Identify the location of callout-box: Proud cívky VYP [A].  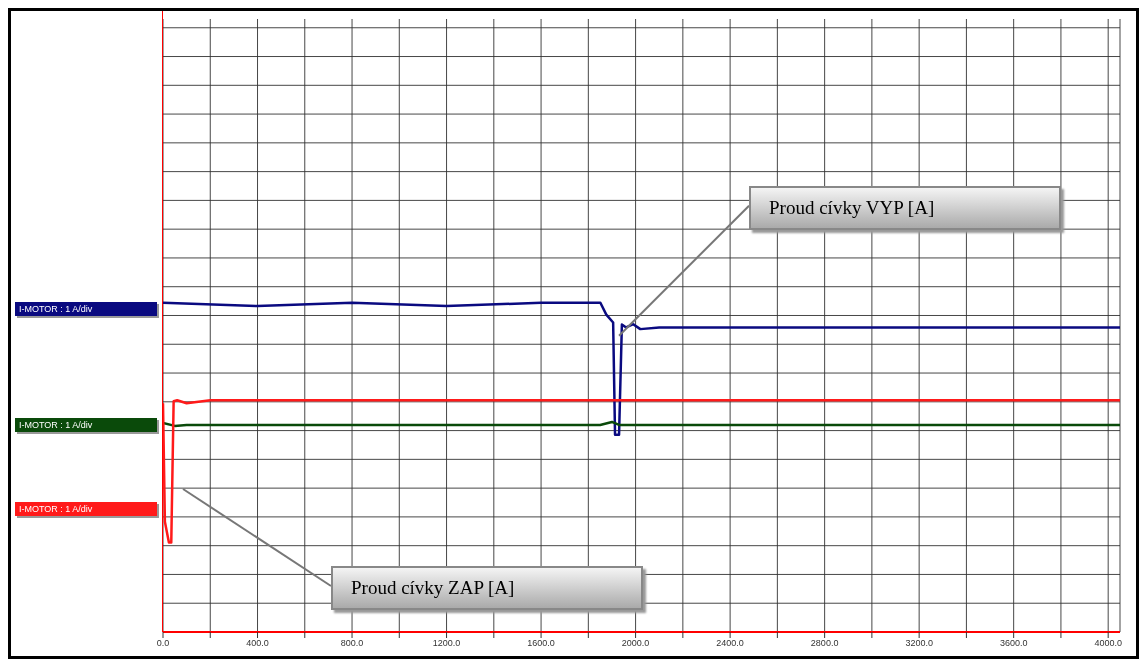
(905, 207).